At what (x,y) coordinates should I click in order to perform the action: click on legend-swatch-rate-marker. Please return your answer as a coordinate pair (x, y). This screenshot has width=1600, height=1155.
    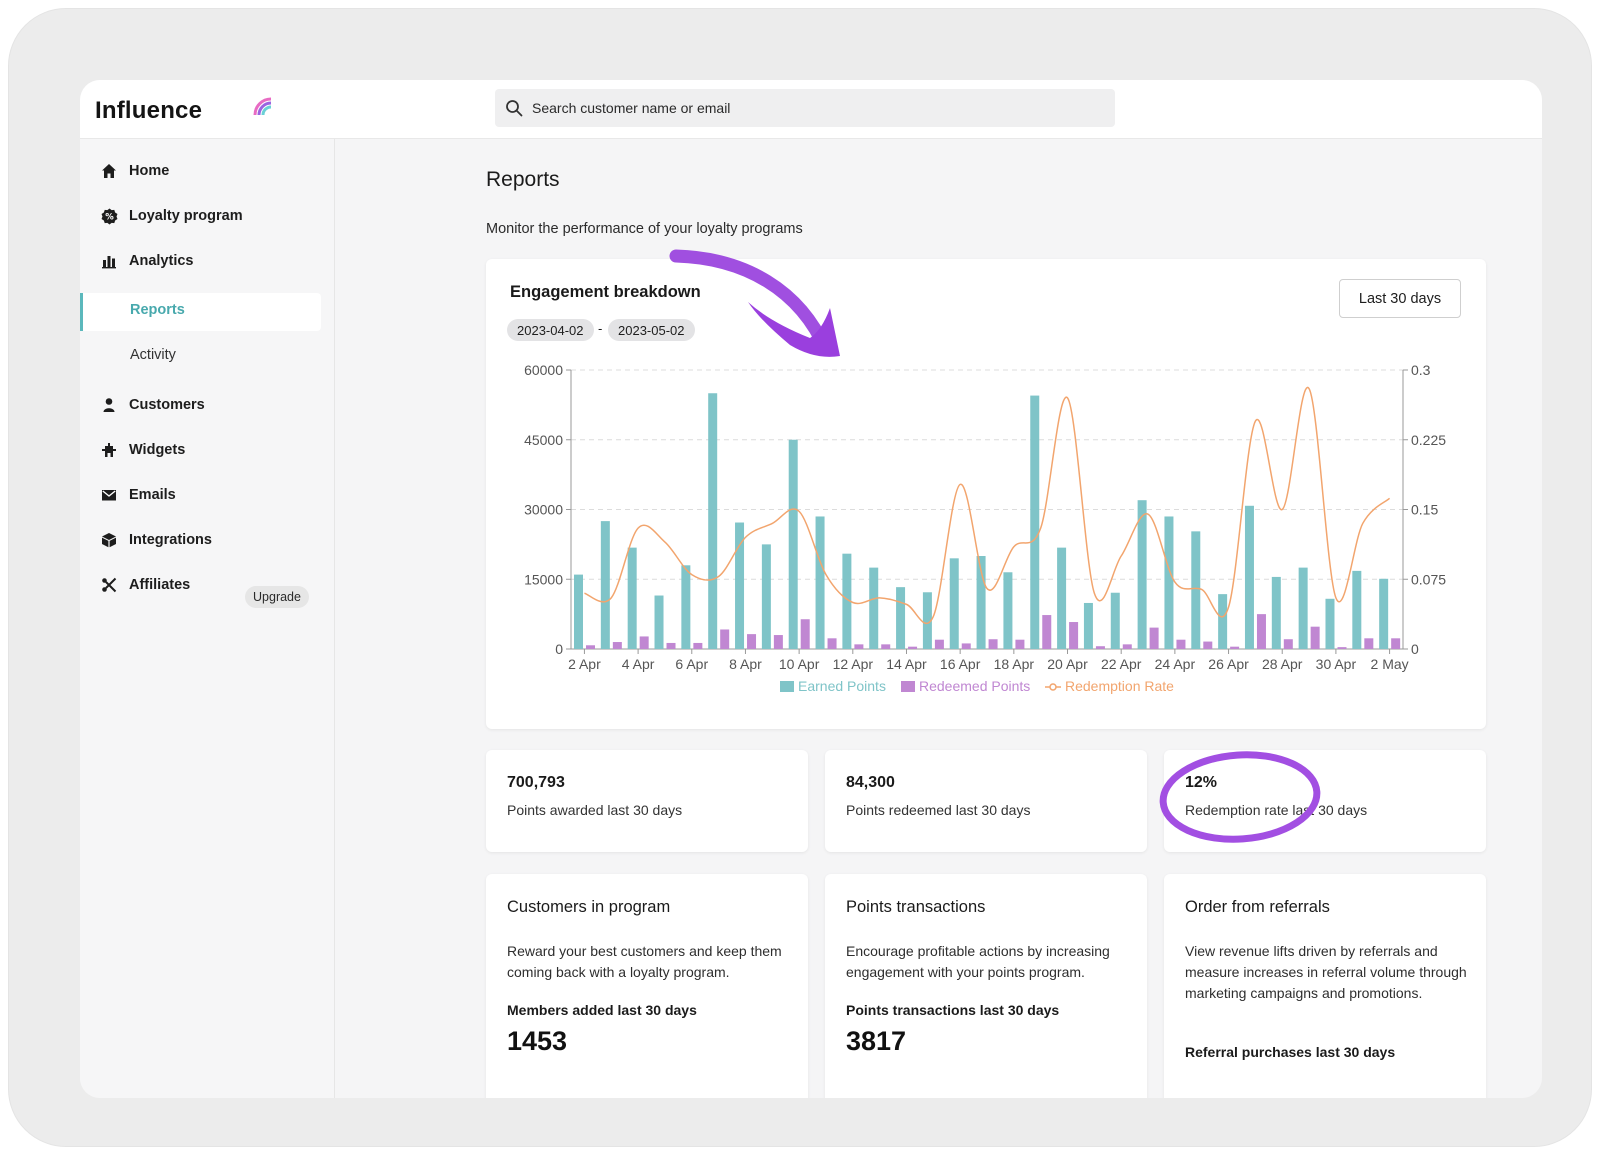
    Looking at the image, I should click on (1053, 687).